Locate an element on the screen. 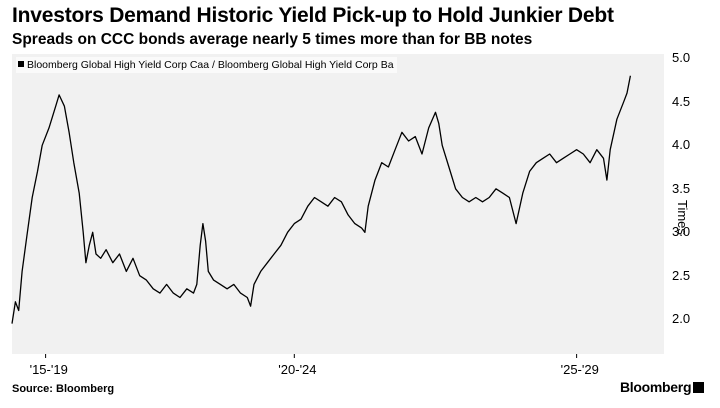 The width and height of the screenshot is (720, 408). bloomberg-logo: Bloomberg is located at coordinates (662, 387).